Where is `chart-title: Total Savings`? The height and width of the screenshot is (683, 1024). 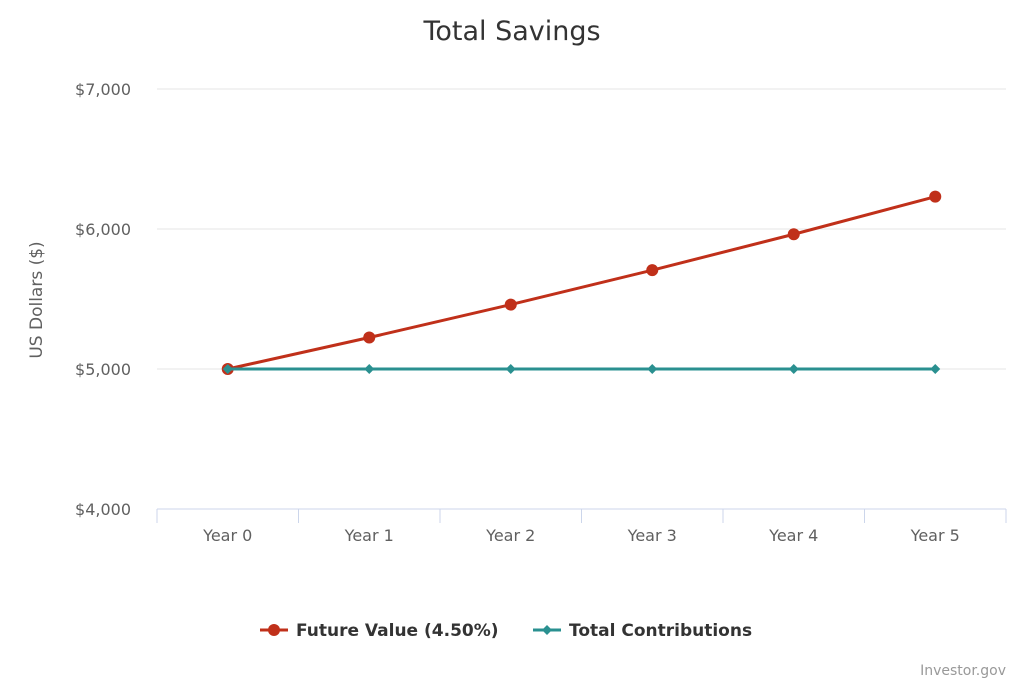 chart-title: Total Savings is located at coordinates (511, 31).